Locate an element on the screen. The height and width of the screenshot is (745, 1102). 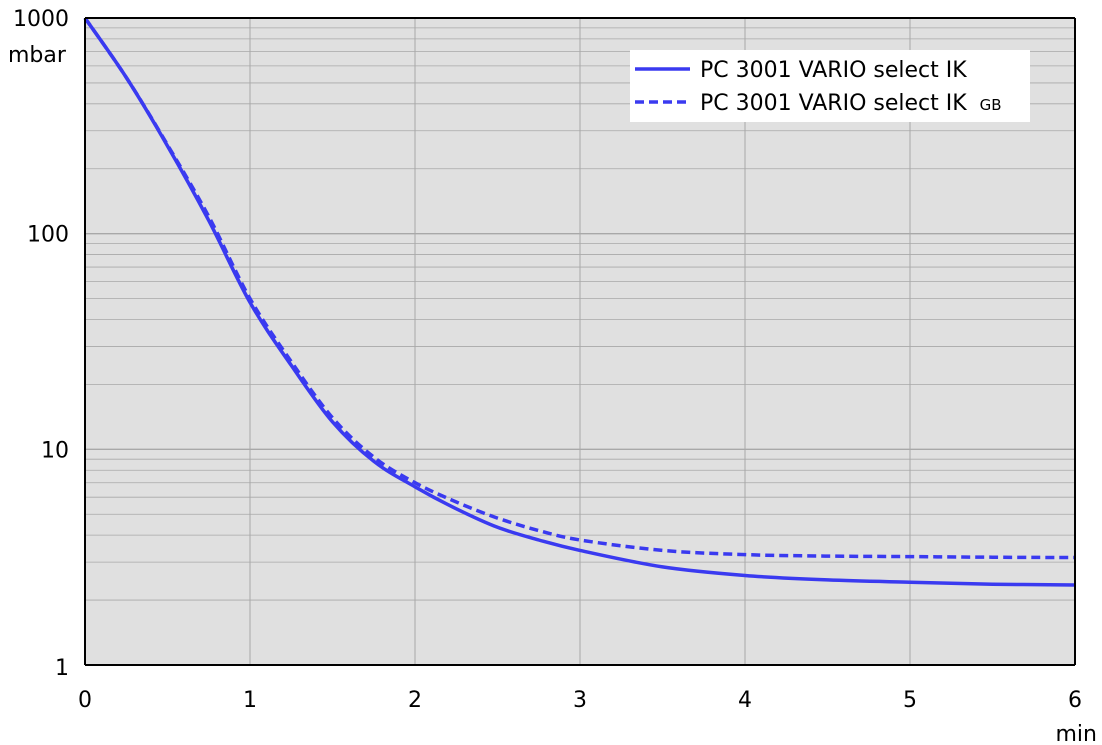
legend-label-solid: PC 3001 VARIO select IK is located at coordinates (833, 70).